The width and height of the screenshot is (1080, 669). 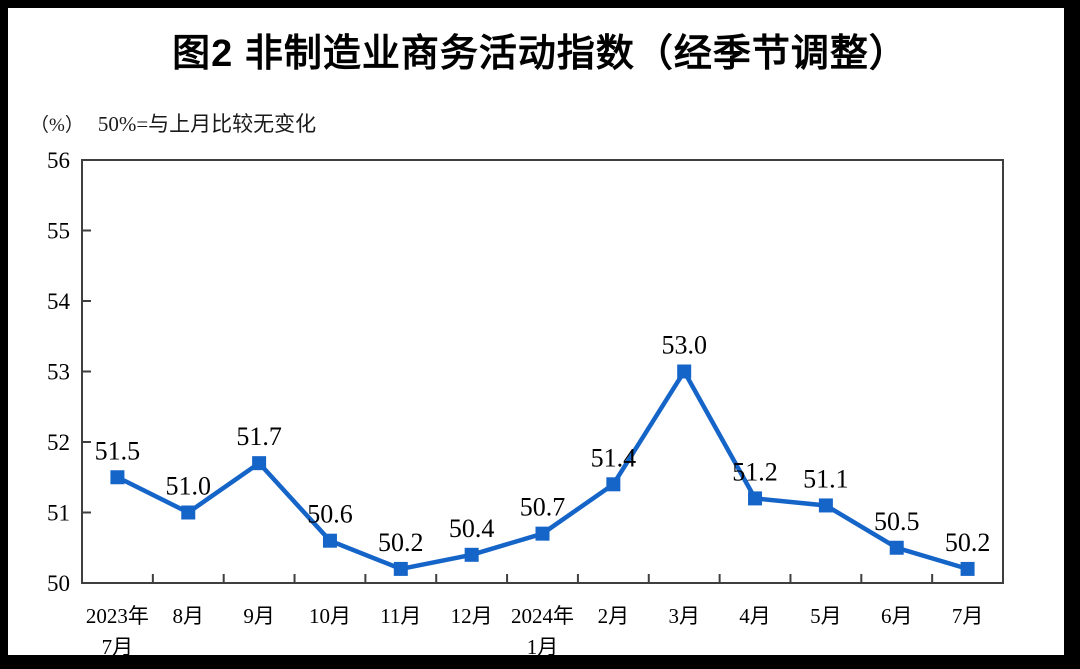 I want to click on y-axis-unit-label: （%）, so click(x=57, y=125).